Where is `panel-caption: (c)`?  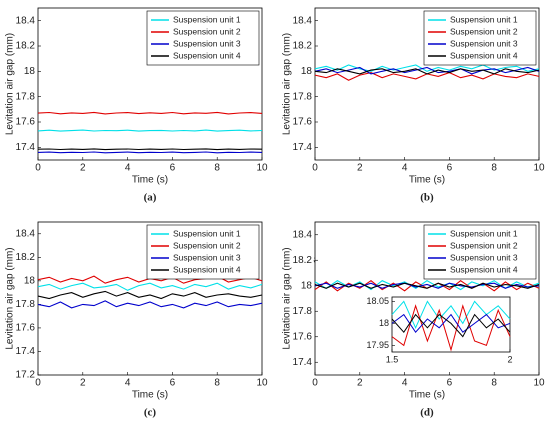
panel-caption: (c) is located at coordinates (150, 413).